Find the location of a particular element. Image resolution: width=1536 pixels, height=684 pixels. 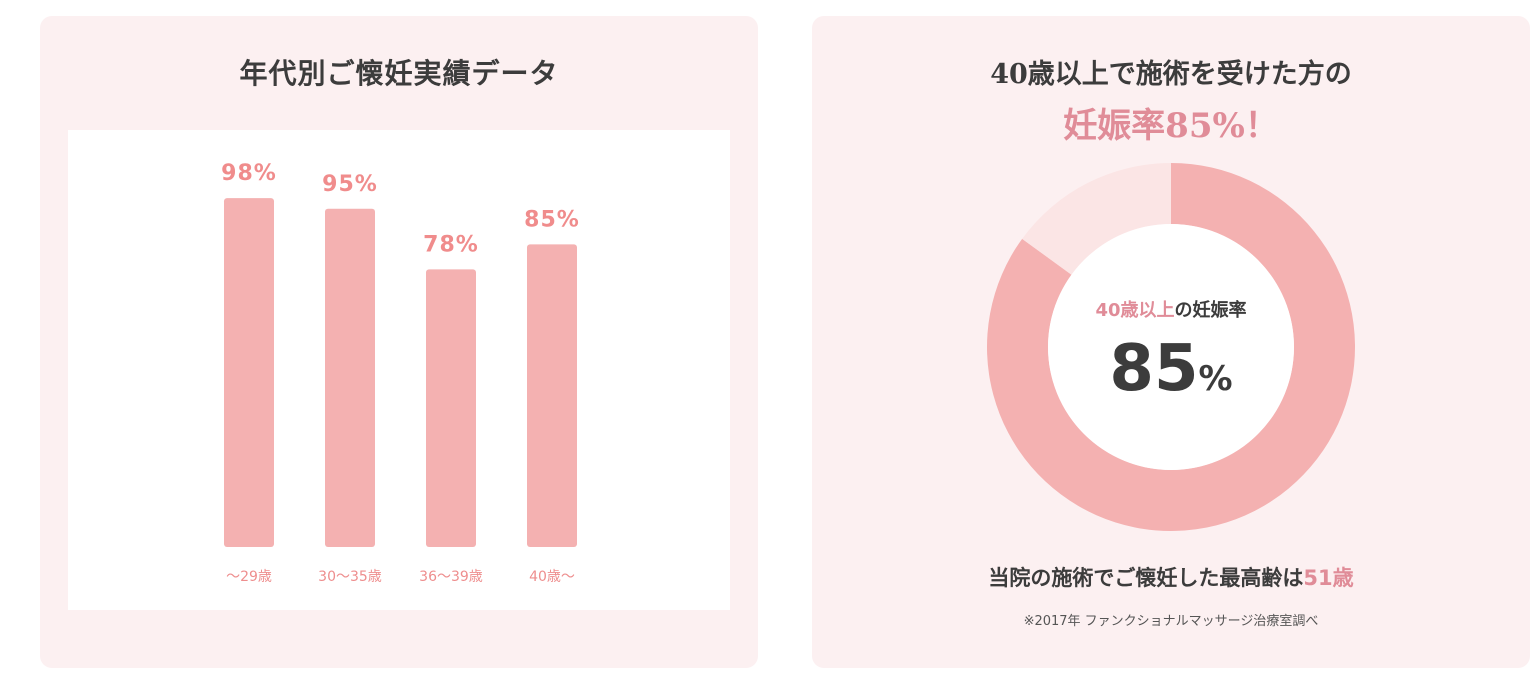

donut-chart is located at coordinates (1171, 347).